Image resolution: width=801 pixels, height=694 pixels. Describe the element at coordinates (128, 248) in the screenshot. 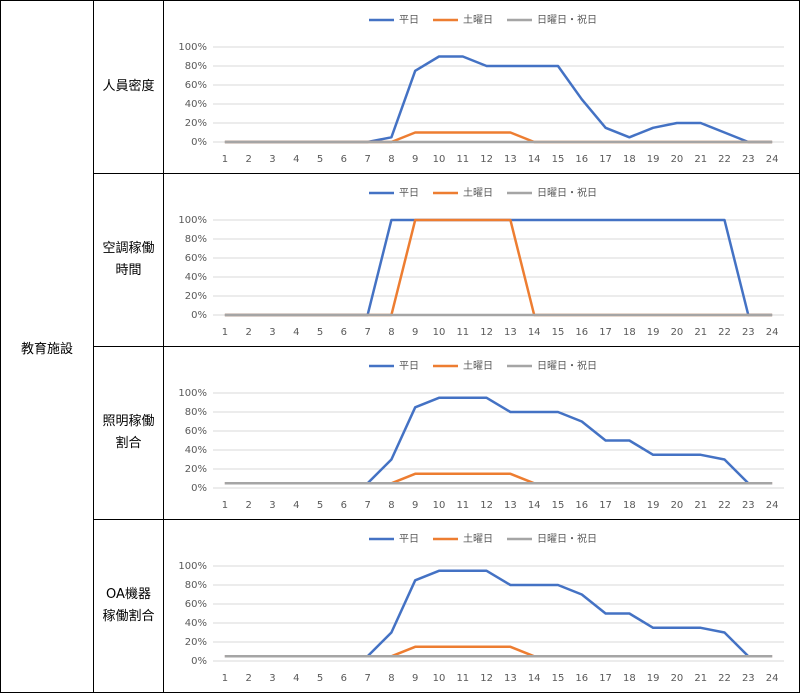

I see `row-label: 空調稼働` at that location.